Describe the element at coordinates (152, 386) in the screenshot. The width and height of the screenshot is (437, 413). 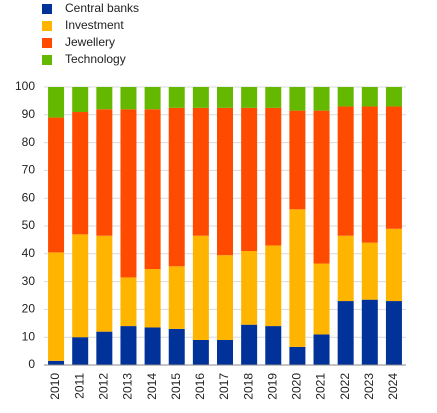
I see `x-tick-label: 2014` at that location.